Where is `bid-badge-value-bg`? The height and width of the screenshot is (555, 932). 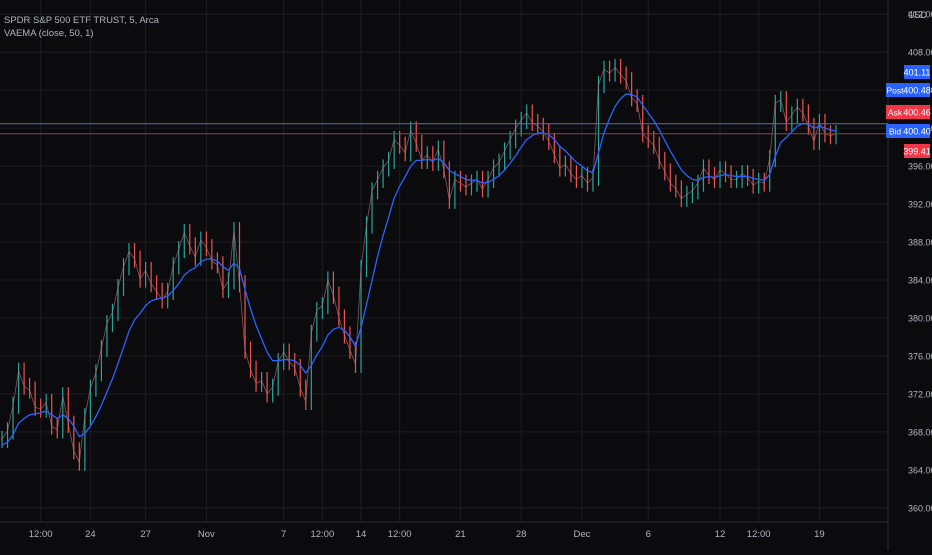
bid-badge-value-bg is located at coordinates (917, 131).